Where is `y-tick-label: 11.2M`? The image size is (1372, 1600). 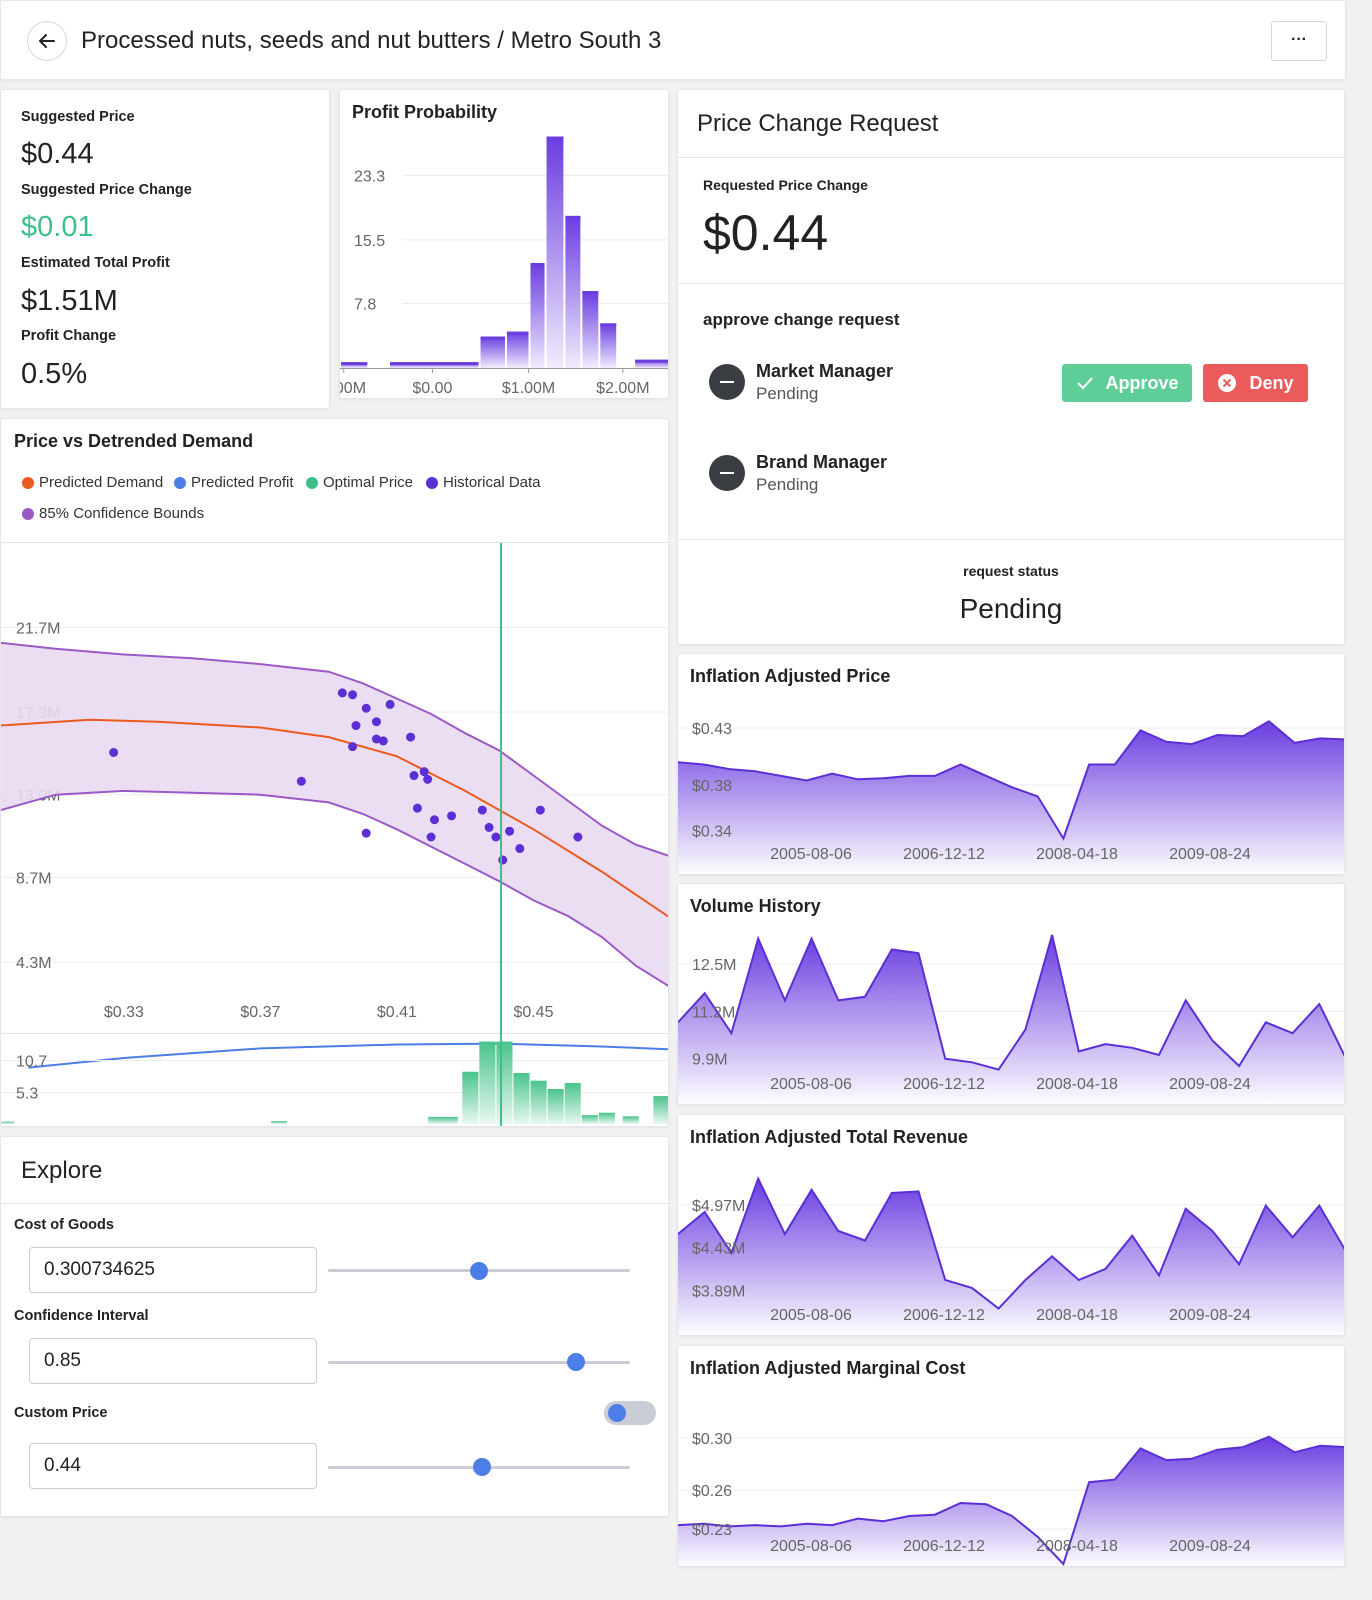 y-tick-label: 11.2M is located at coordinates (713, 1012).